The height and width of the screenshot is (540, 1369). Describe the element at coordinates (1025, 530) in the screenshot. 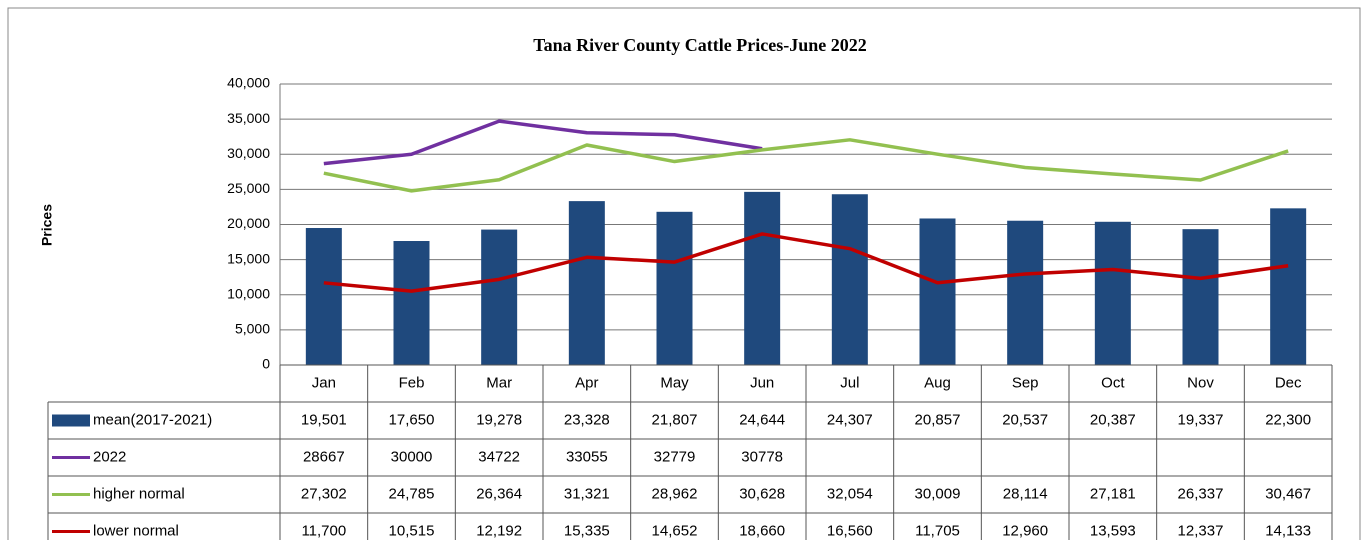

I see `table-cell: 12,960` at that location.